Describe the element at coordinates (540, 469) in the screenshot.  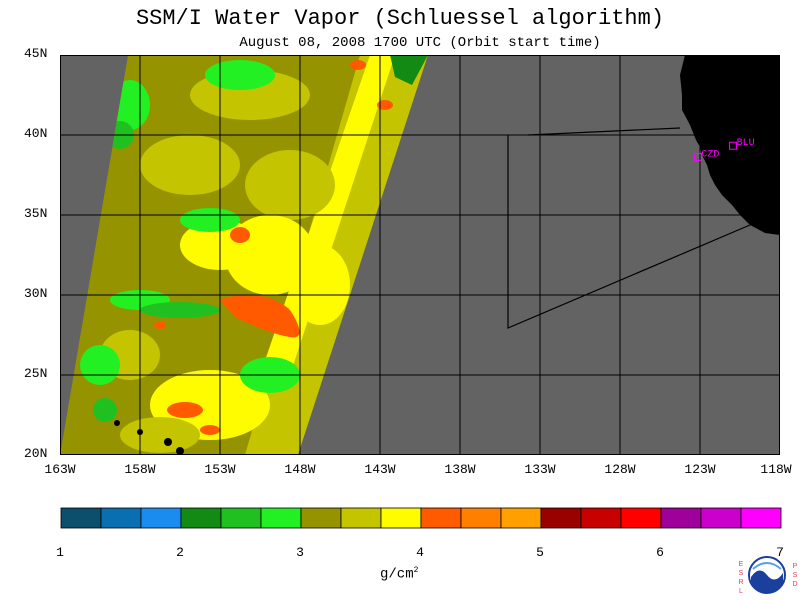
I see `lon-label: 133W` at that location.